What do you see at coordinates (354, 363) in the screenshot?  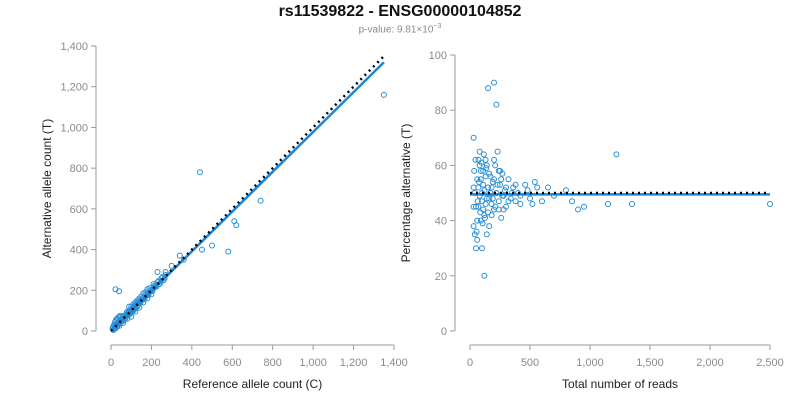 I see `x-tick-label: 1,200` at bounding box center [354, 363].